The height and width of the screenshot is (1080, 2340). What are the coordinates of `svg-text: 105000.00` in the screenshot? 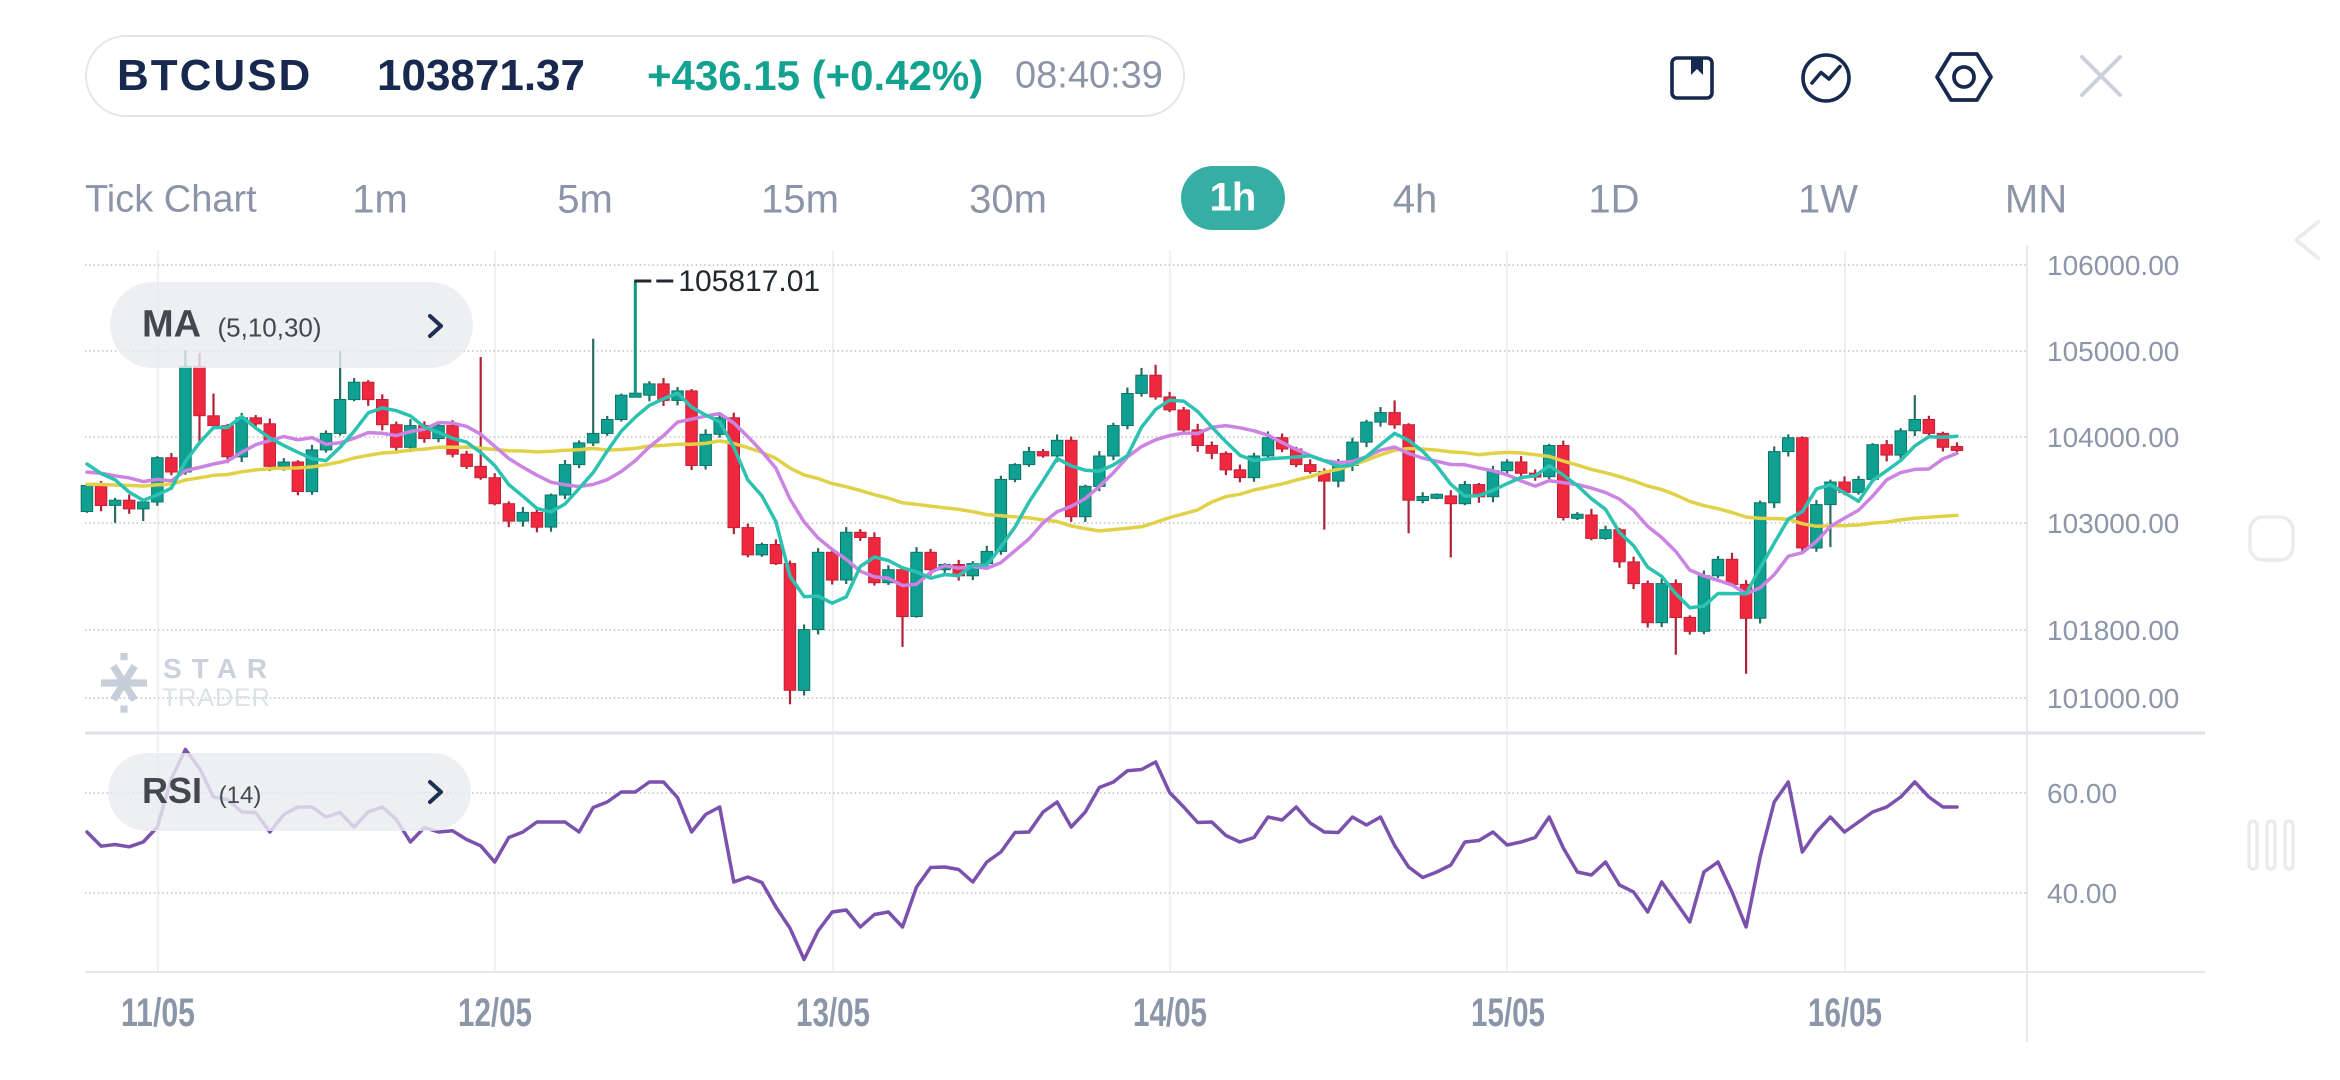 It's located at (2113, 351).